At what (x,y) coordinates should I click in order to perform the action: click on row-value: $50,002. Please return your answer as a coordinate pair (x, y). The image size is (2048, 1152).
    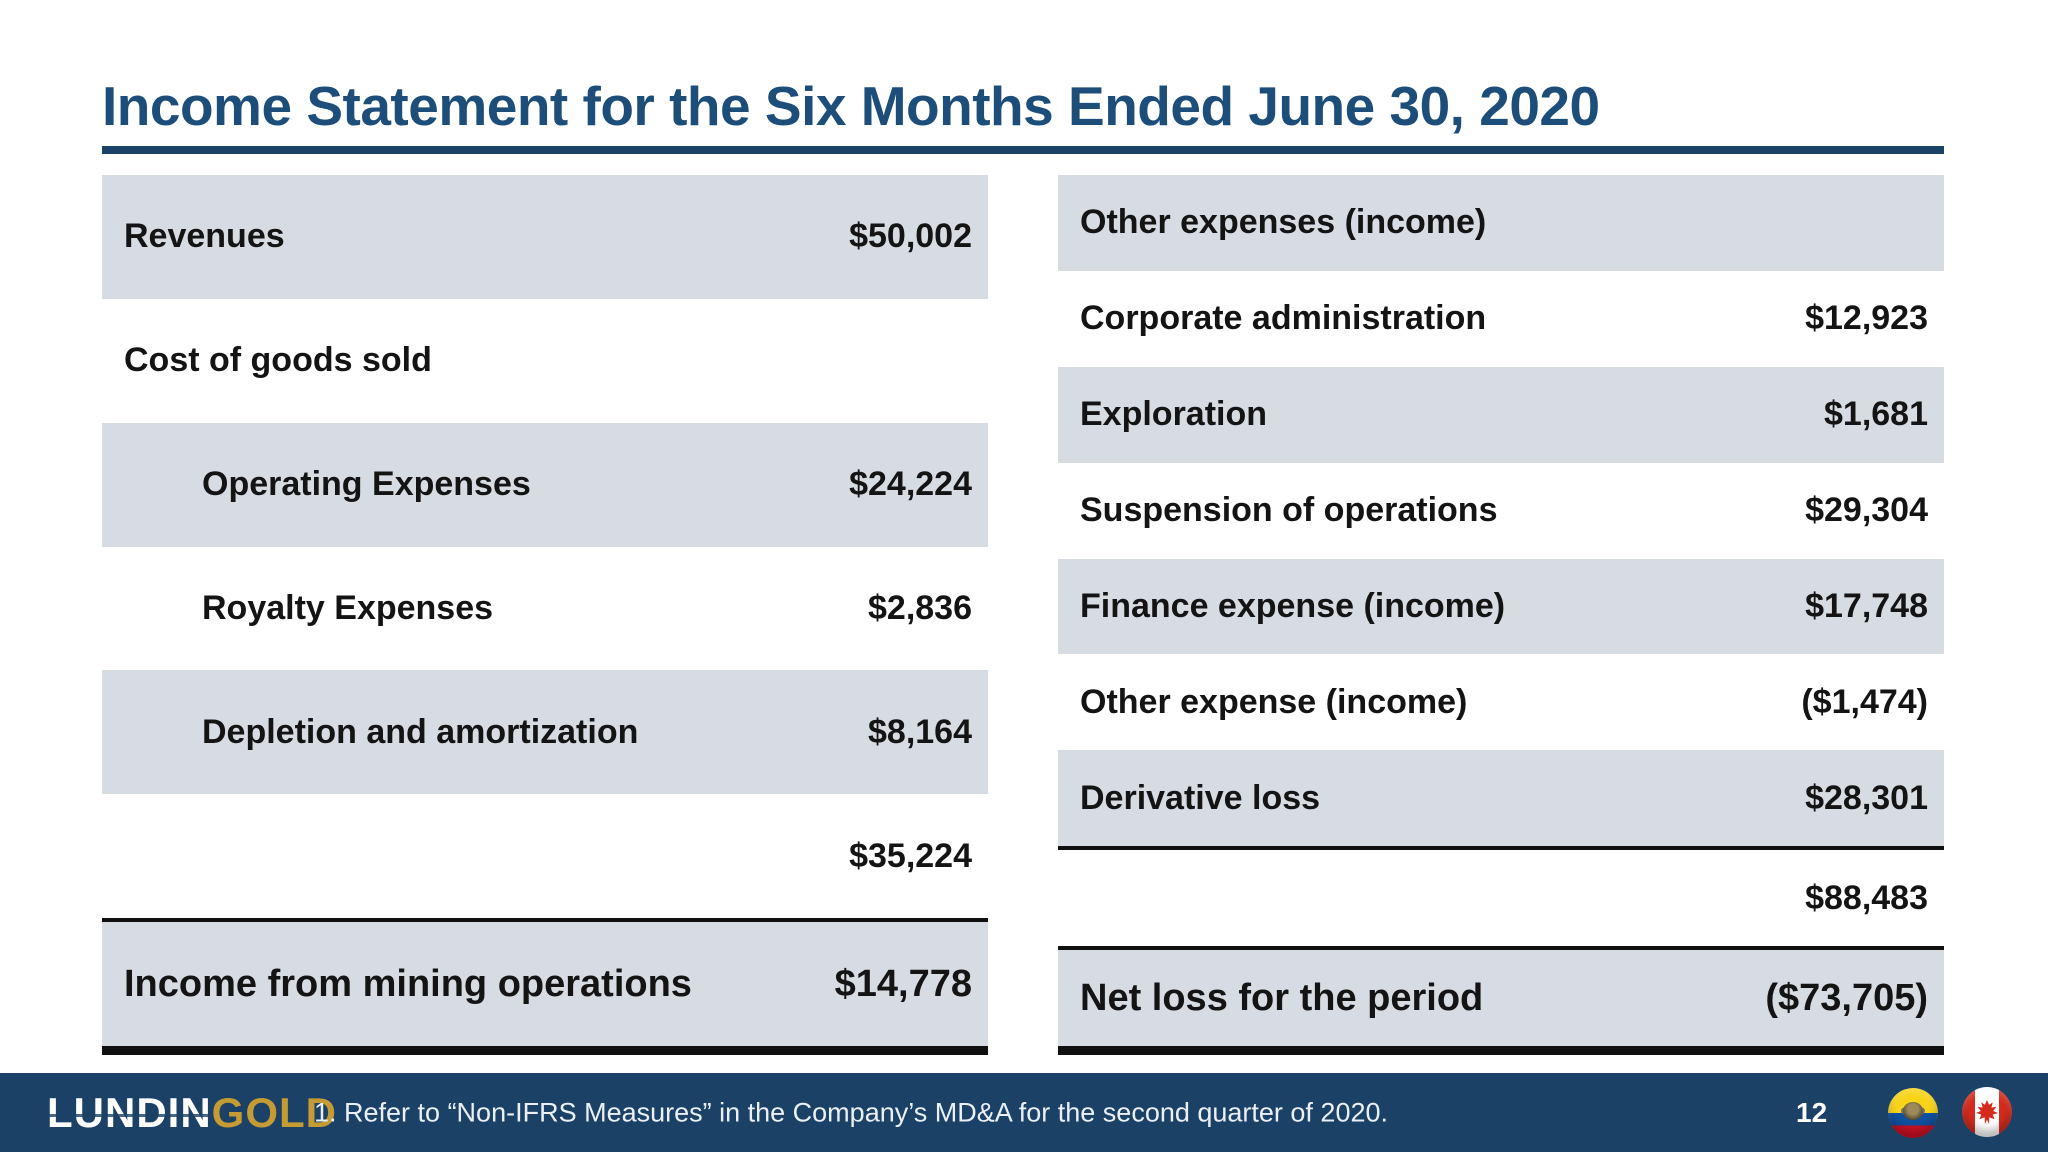
    Looking at the image, I should click on (910, 236).